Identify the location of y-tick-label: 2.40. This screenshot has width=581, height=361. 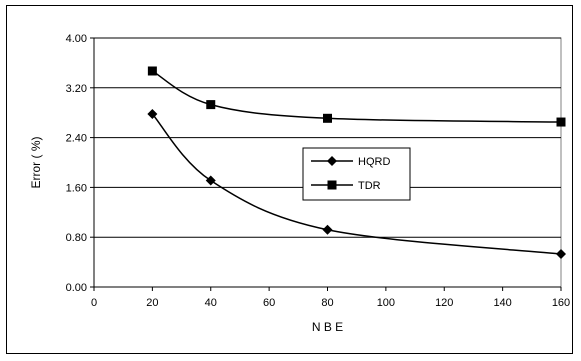
(76, 139).